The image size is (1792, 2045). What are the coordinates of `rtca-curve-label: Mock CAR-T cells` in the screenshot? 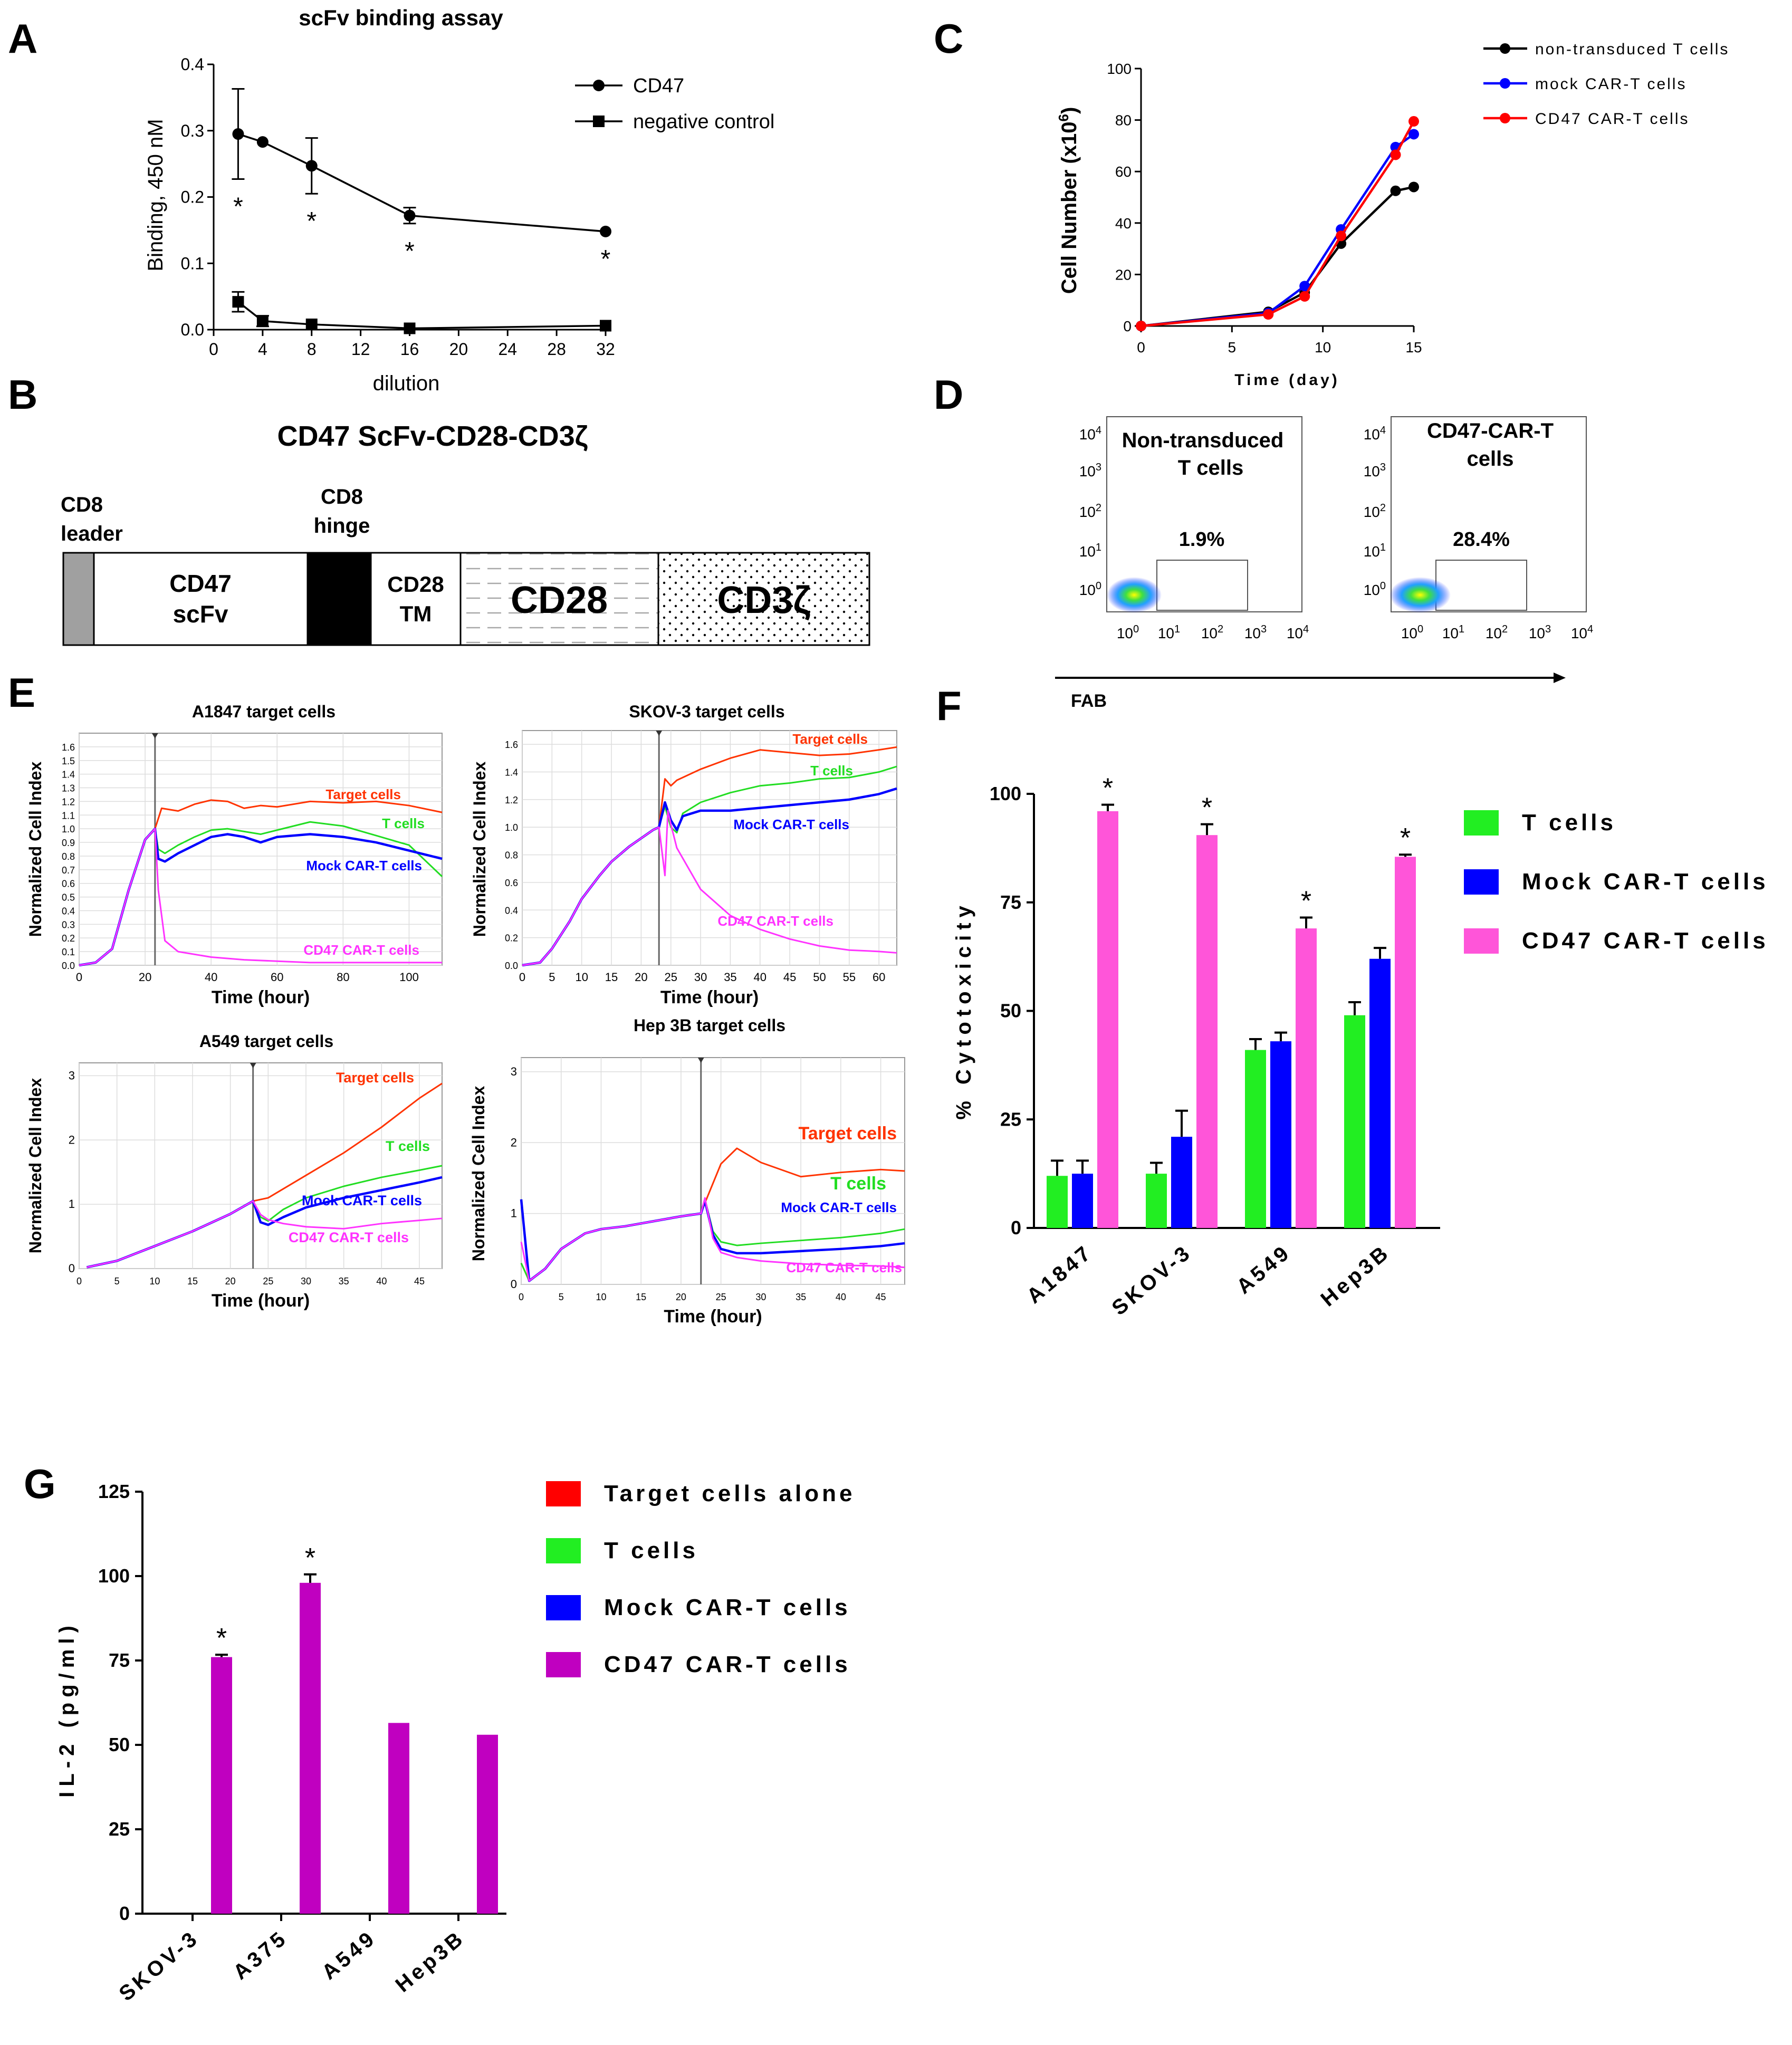 It's located at (791, 824).